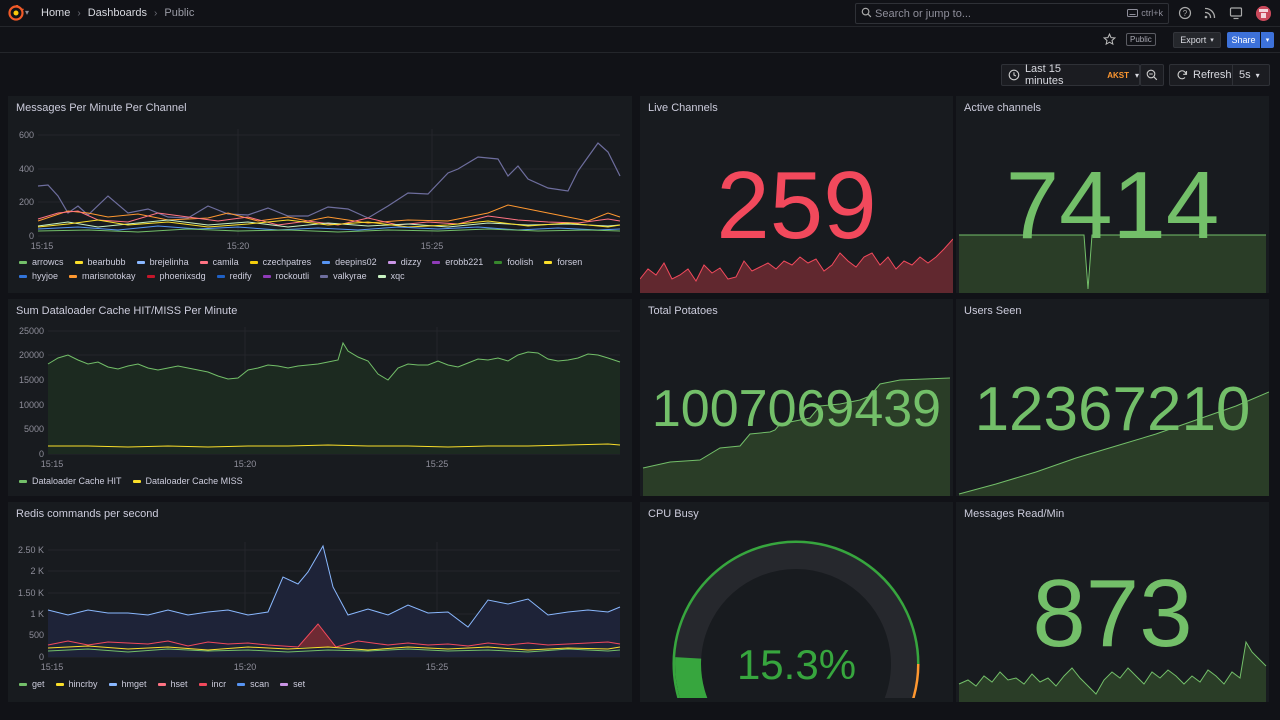  Describe the element at coordinates (253, 684) in the screenshot. I see `legend-item: scan` at that location.